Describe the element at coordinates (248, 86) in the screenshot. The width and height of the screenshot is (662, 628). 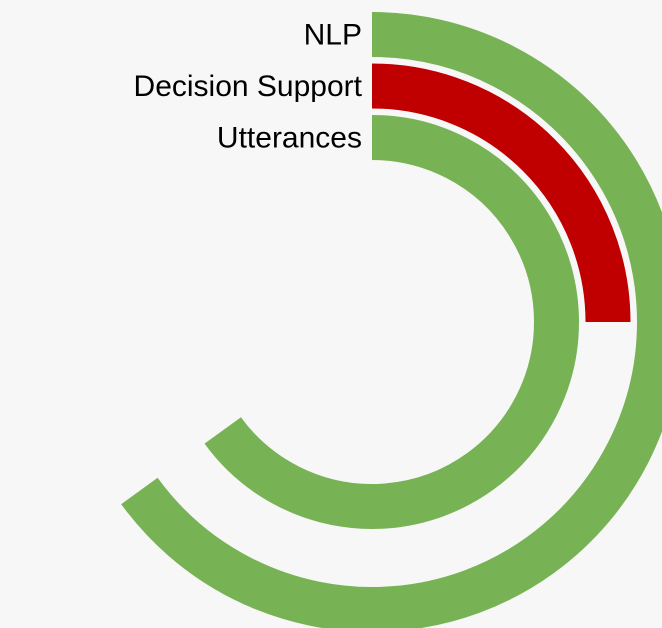
I see `ring-label: Decision Support` at that location.